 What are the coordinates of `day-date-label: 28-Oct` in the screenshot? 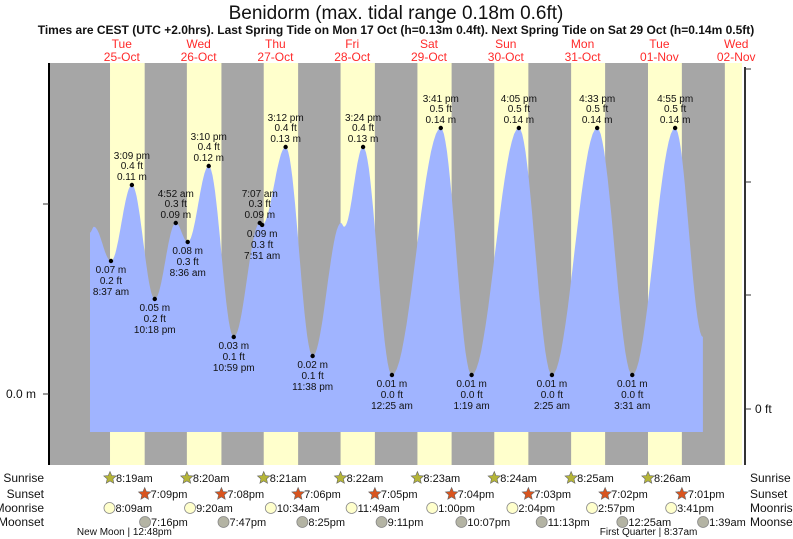 It's located at (352, 57).